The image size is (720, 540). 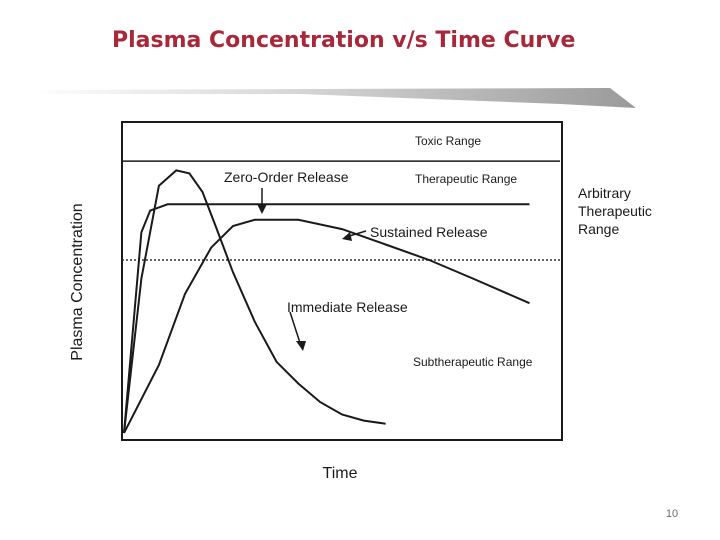 What do you see at coordinates (598, 229) in the screenshot?
I see `arbitrary-range-label-3: Range` at bounding box center [598, 229].